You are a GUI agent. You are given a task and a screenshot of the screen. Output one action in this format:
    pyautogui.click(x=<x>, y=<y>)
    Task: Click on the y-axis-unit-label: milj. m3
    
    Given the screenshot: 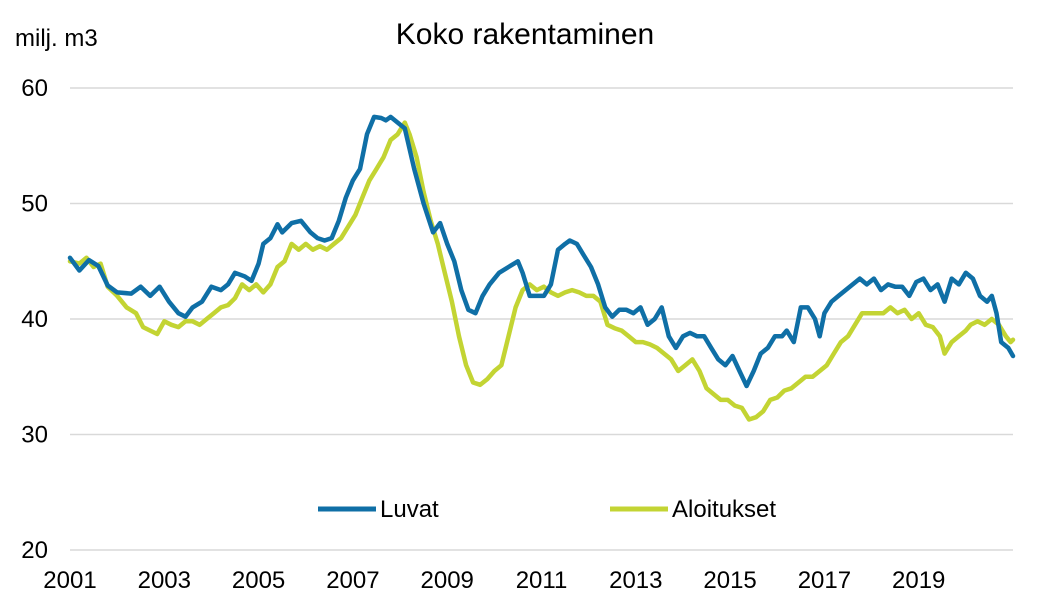 What is the action you would take?
    pyautogui.click(x=56, y=38)
    